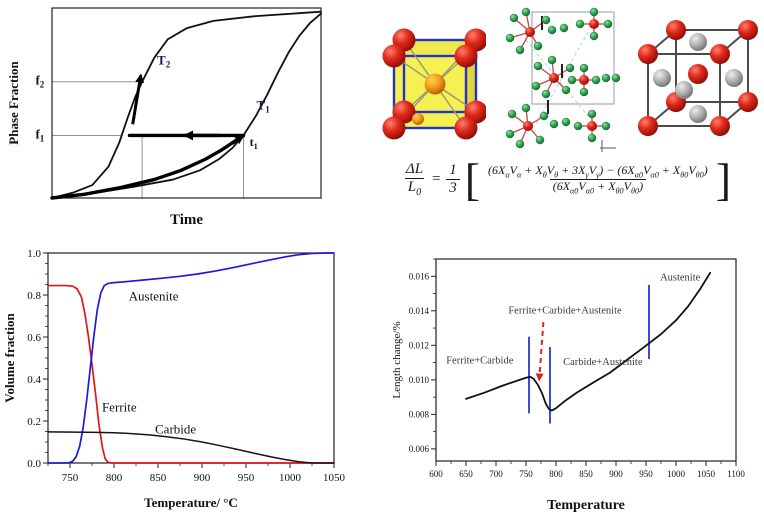 The height and width of the screenshot is (519, 764). Describe the element at coordinates (419, 311) in the screenshot. I see `y-tick-label: 0.014` at that location.